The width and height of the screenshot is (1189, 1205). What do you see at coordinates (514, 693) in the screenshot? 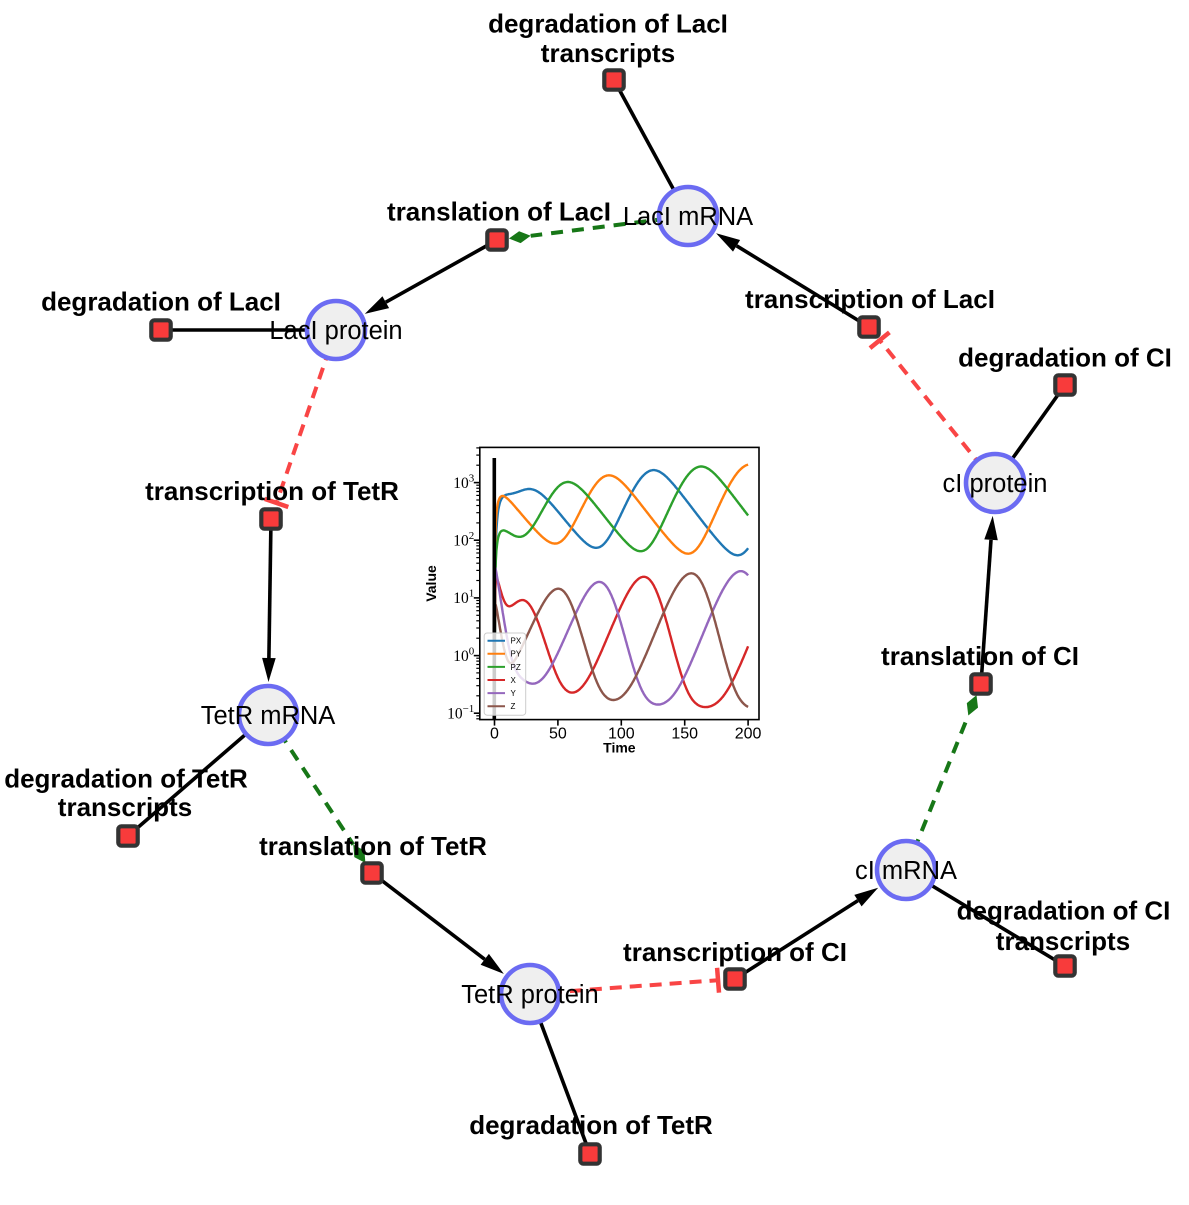
I see `svg-text: Y` at bounding box center [514, 693].